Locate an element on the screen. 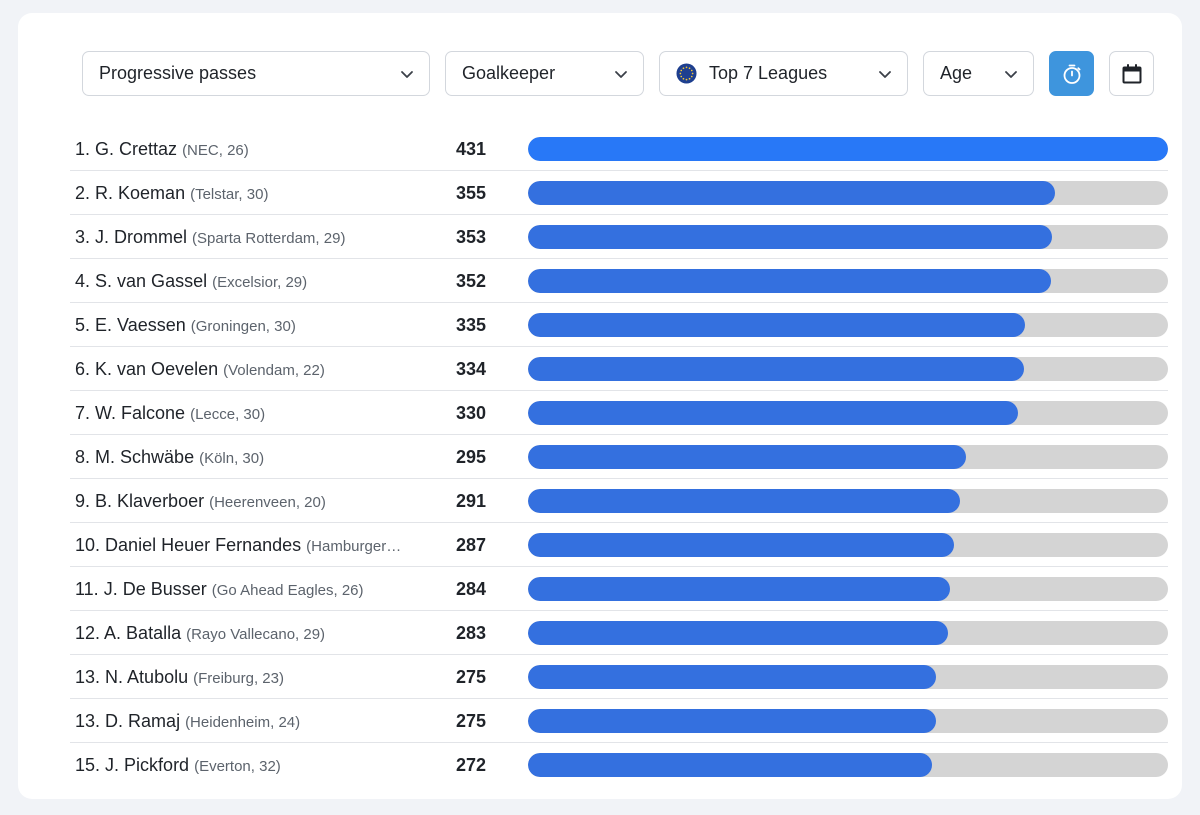  table-row: 6. K. van Oevelen (Volendam, 22) 334 is located at coordinates (619, 369).